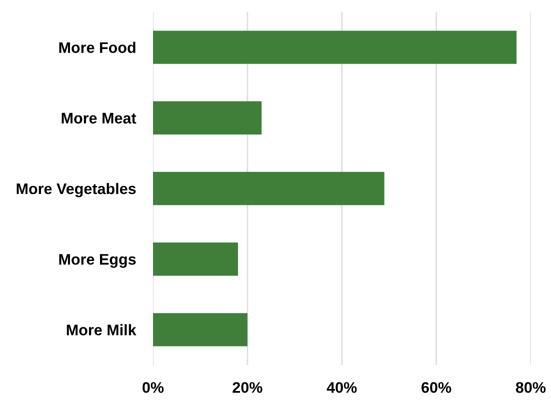 Image resolution: width=551 pixels, height=415 pixels. Describe the element at coordinates (341, 387) in the screenshot. I see `x-tick-label: 40%` at that location.